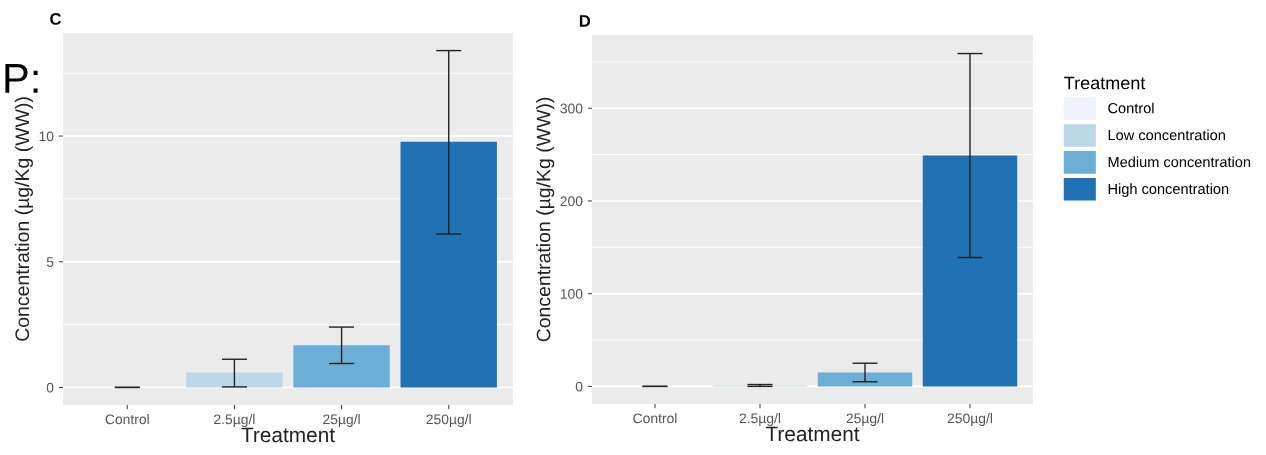 The image size is (1266, 455). I want to click on y-tick-label: 300, so click(571, 108).